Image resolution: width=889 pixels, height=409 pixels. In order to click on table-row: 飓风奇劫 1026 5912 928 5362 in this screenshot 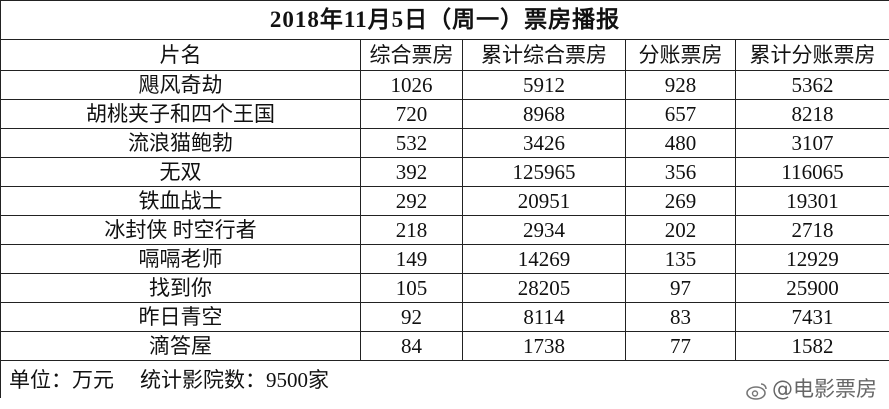, I will do `click(444, 85)`.